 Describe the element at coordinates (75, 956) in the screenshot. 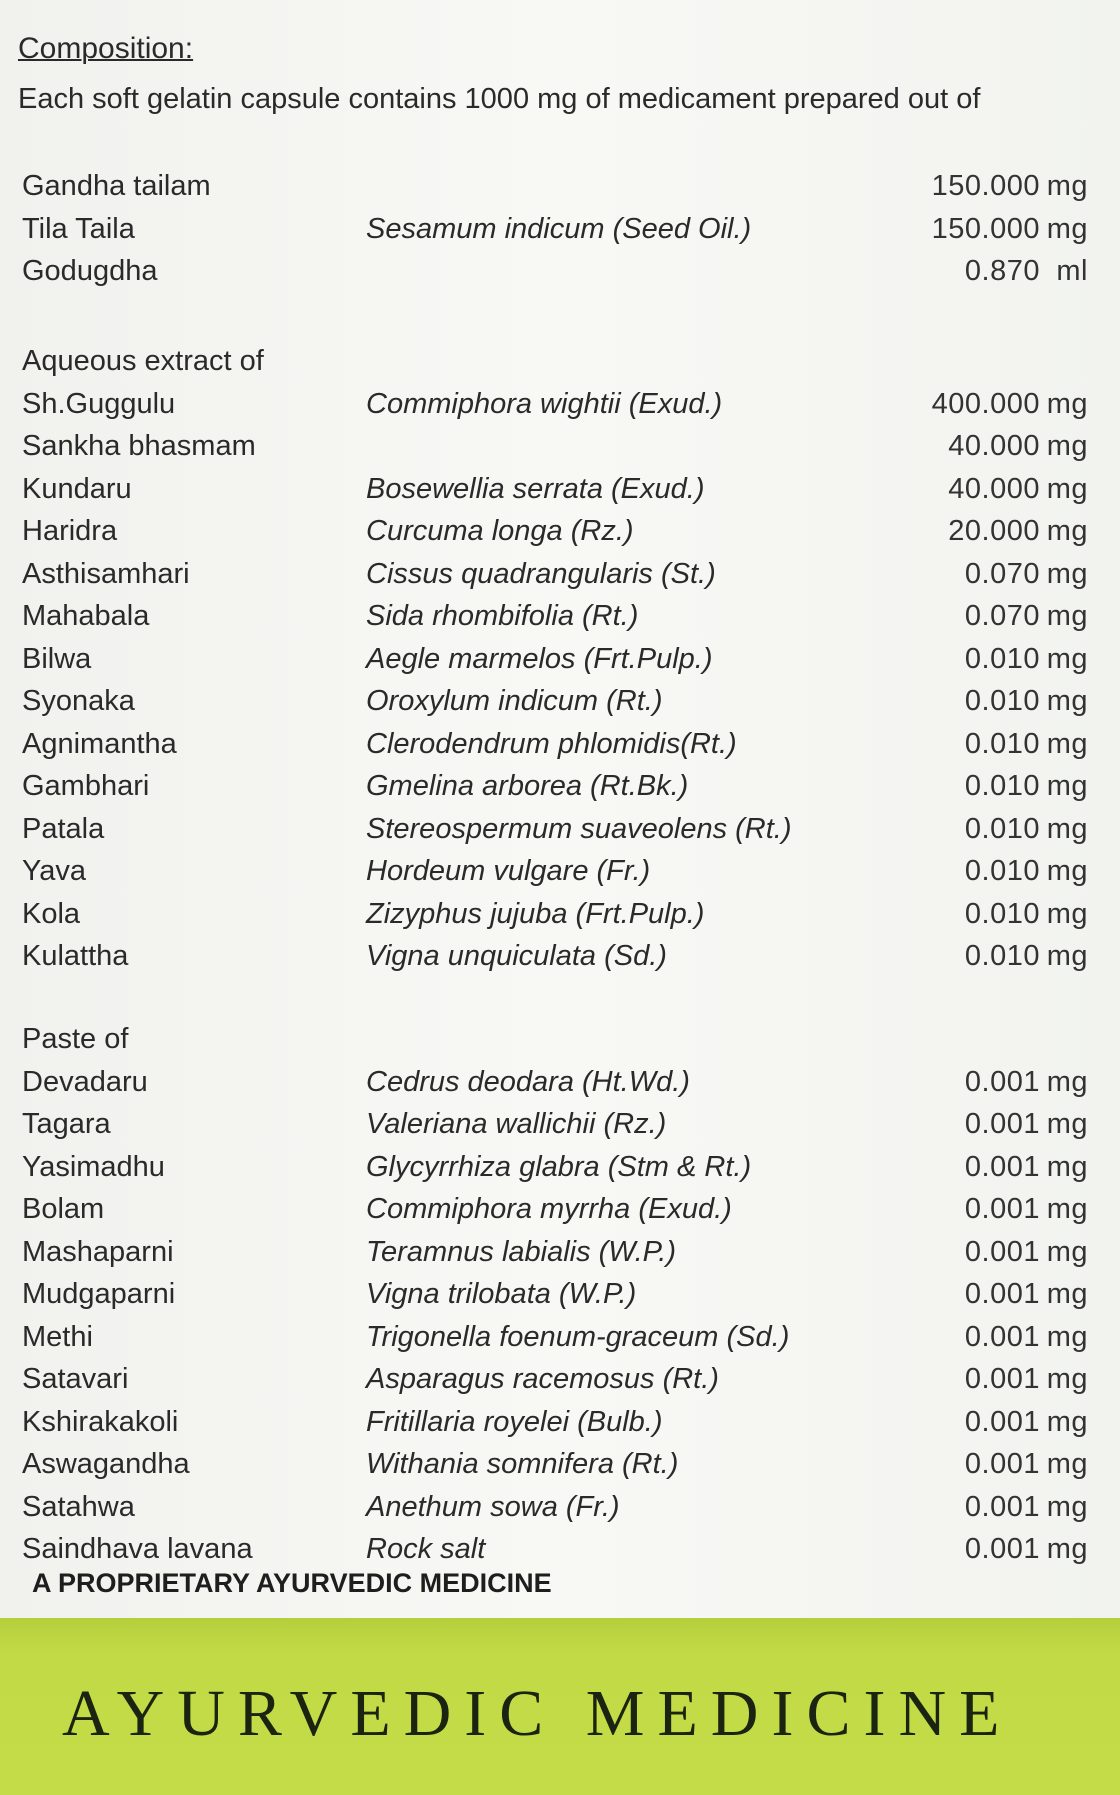

I see `ingredient-name: Kulattha` at that location.